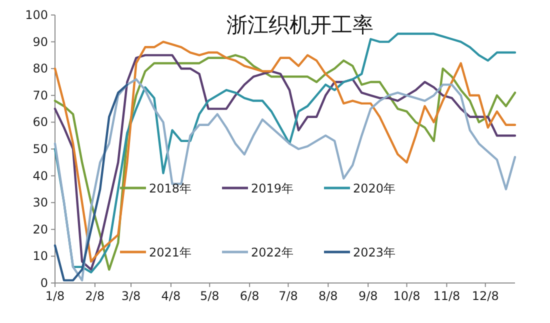 The image size is (550, 323). Describe the element at coordinates (131, 296) in the screenshot. I see `x-tick-label: 3/8` at that location.